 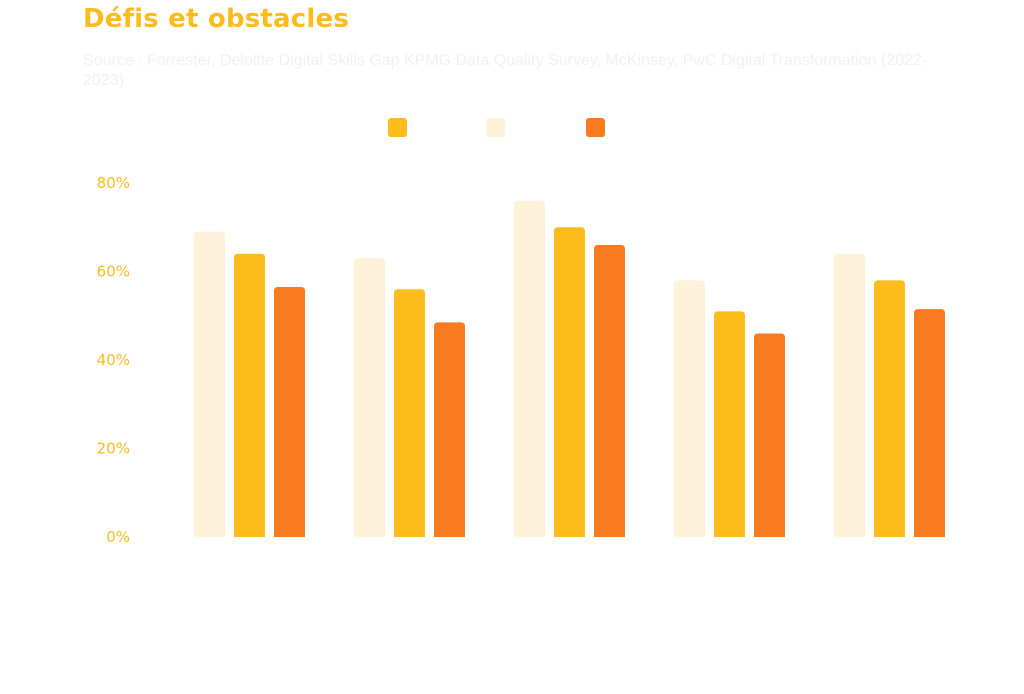 What do you see at coordinates (118, 537) in the screenshot?
I see `y-tick-label: 0%` at bounding box center [118, 537].